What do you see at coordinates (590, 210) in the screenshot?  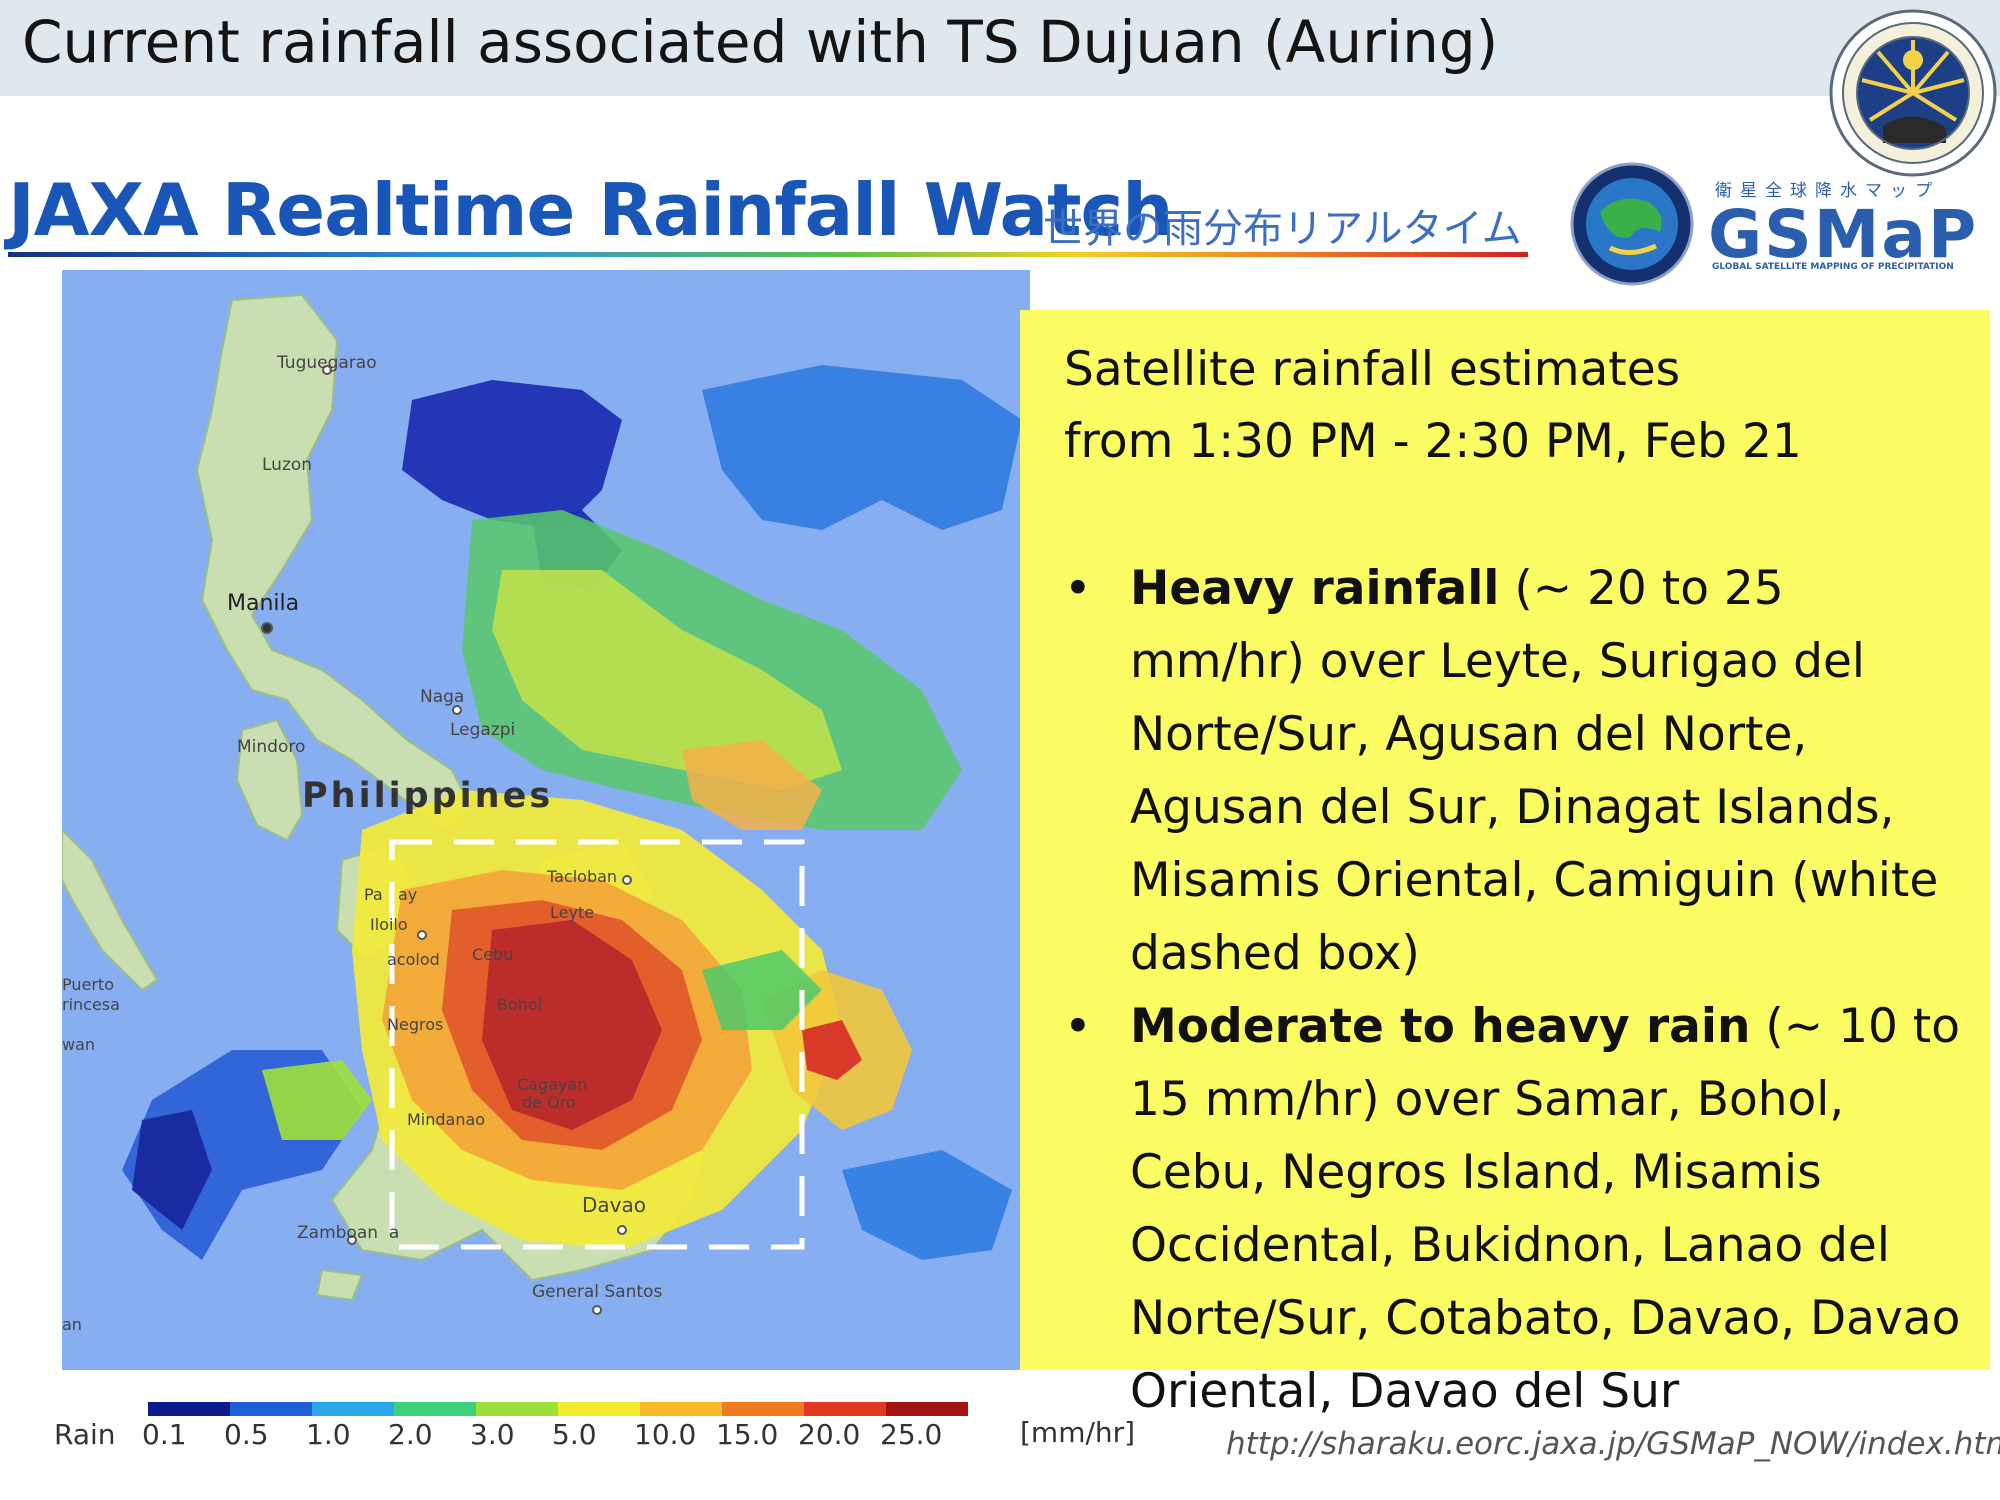 I see `banner-title: JAXA Realtime Rainfall Watch` at bounding box center [590, 210].